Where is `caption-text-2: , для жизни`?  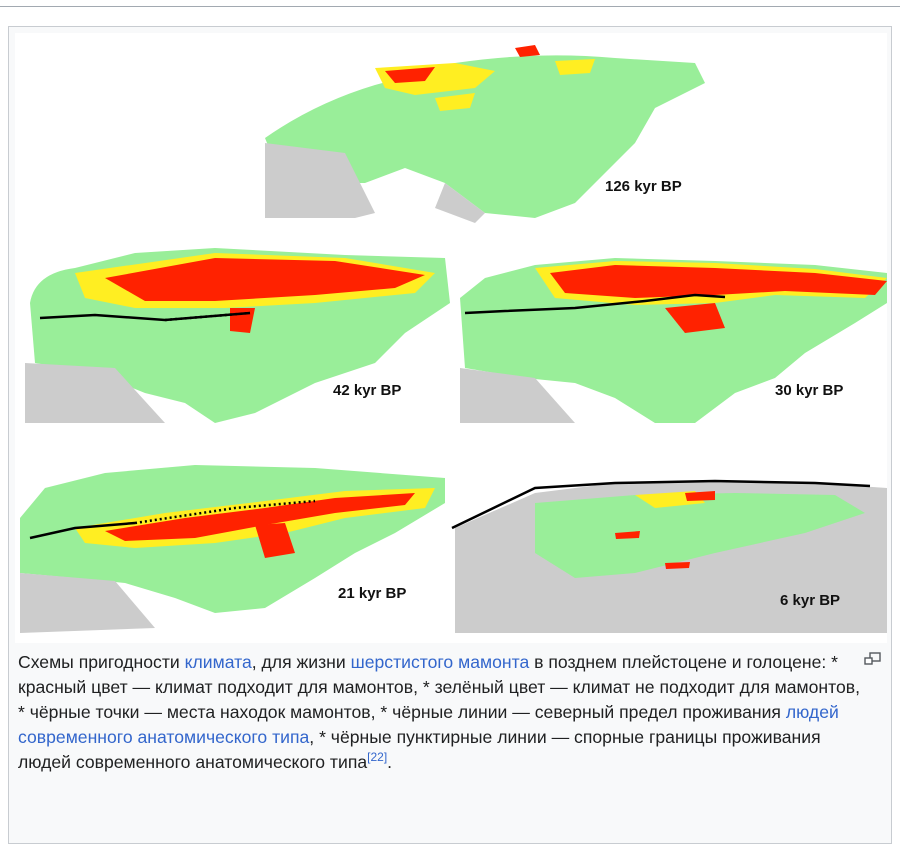
caption-text-2: , для жизни is located at coordinates (301, 662).